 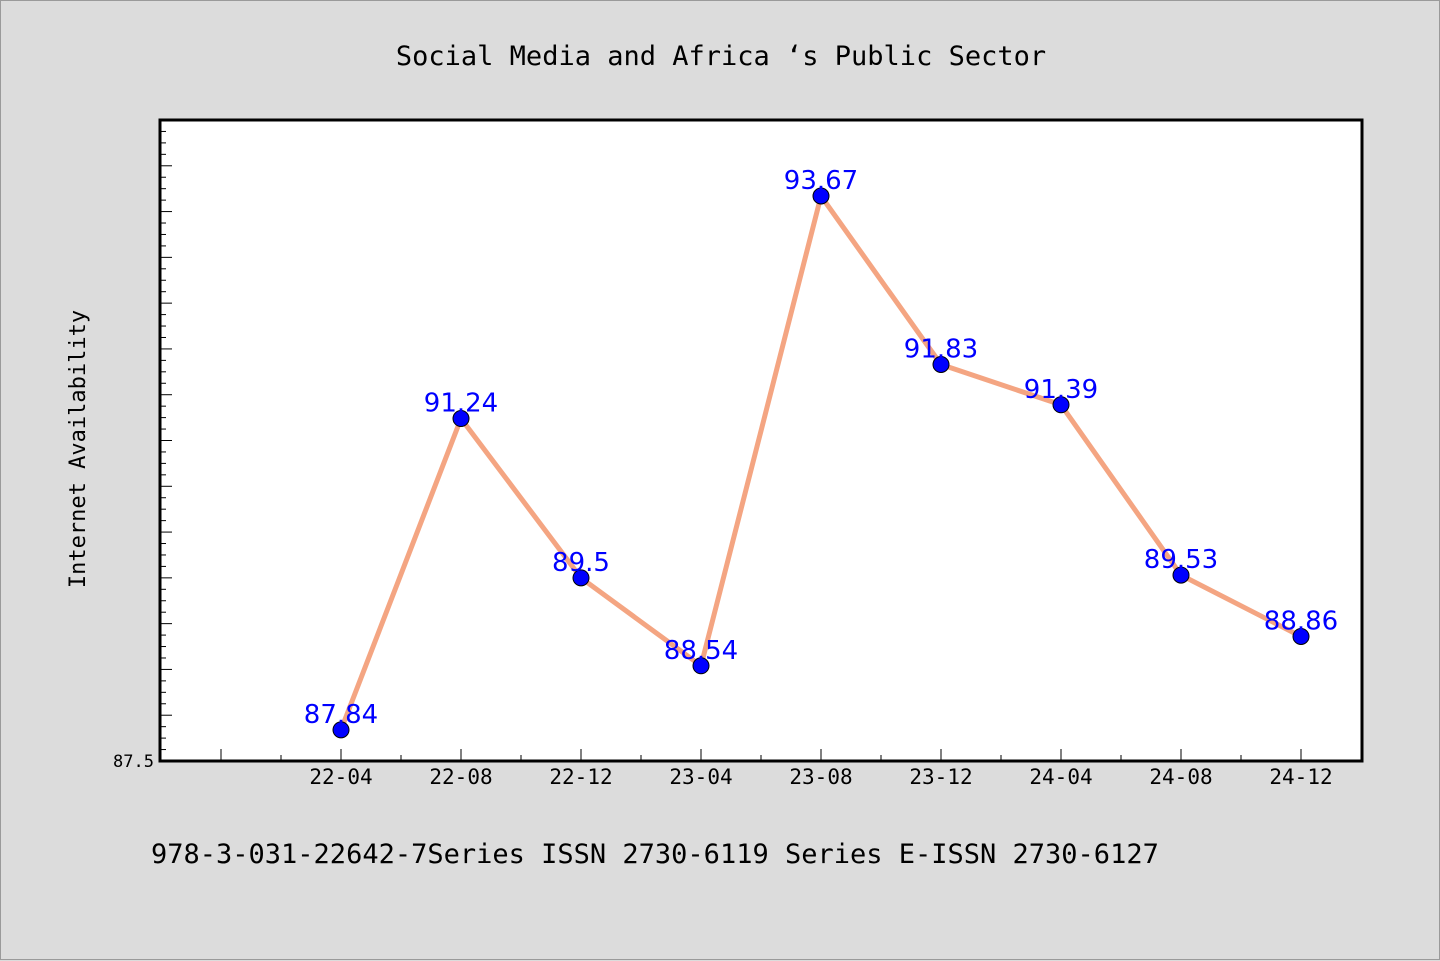 I want to click on data-label: 89.53, so click(x=1181, y=560).